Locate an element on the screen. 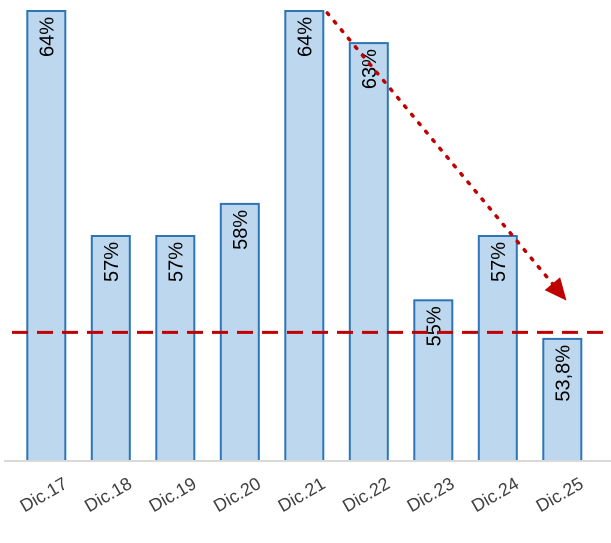 The image size is (611, 543). x-tick-label: Dic.22 is located at coordinates (366, 494).